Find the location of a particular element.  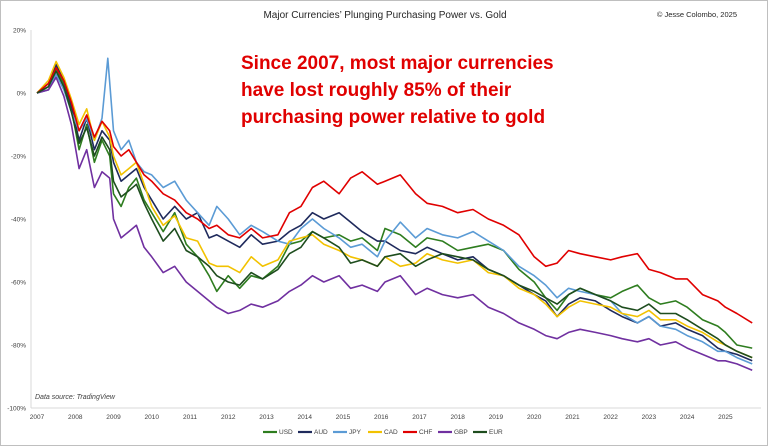

y-tick-label: -60% is located at coordinates (18, 283).